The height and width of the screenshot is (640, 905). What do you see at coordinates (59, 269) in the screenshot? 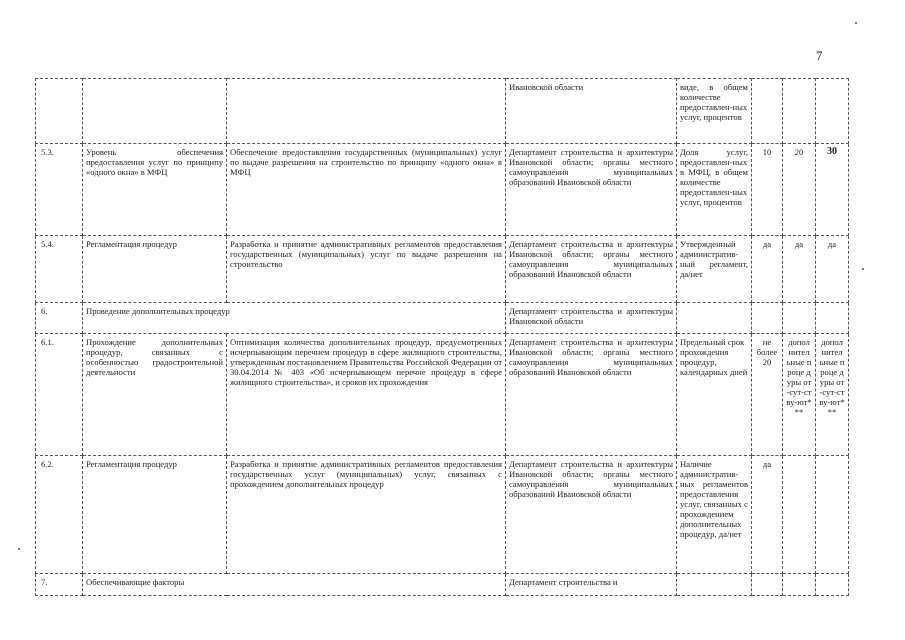
I see `cell-num: 5.4.` at bounding box center [59, 269].